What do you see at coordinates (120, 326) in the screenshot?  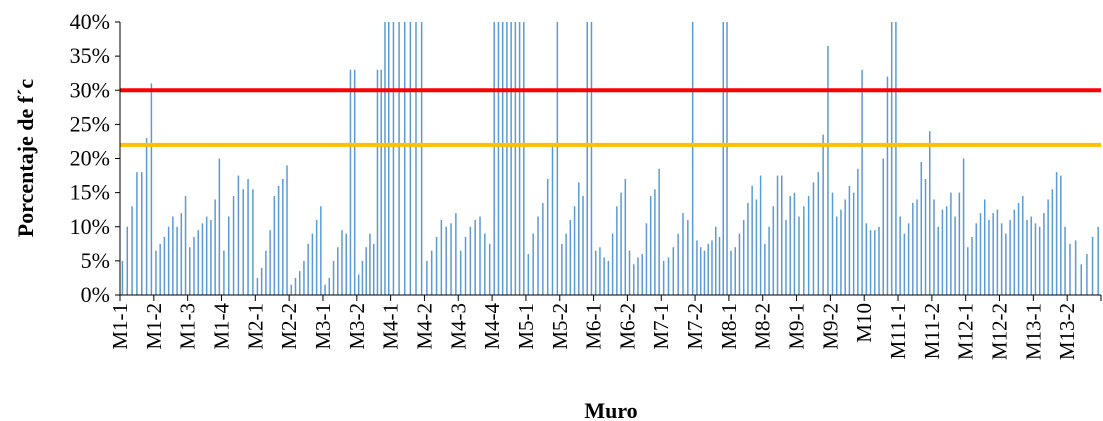 I see `x-tick-label: M1-1` at bounding box center [120, 326].